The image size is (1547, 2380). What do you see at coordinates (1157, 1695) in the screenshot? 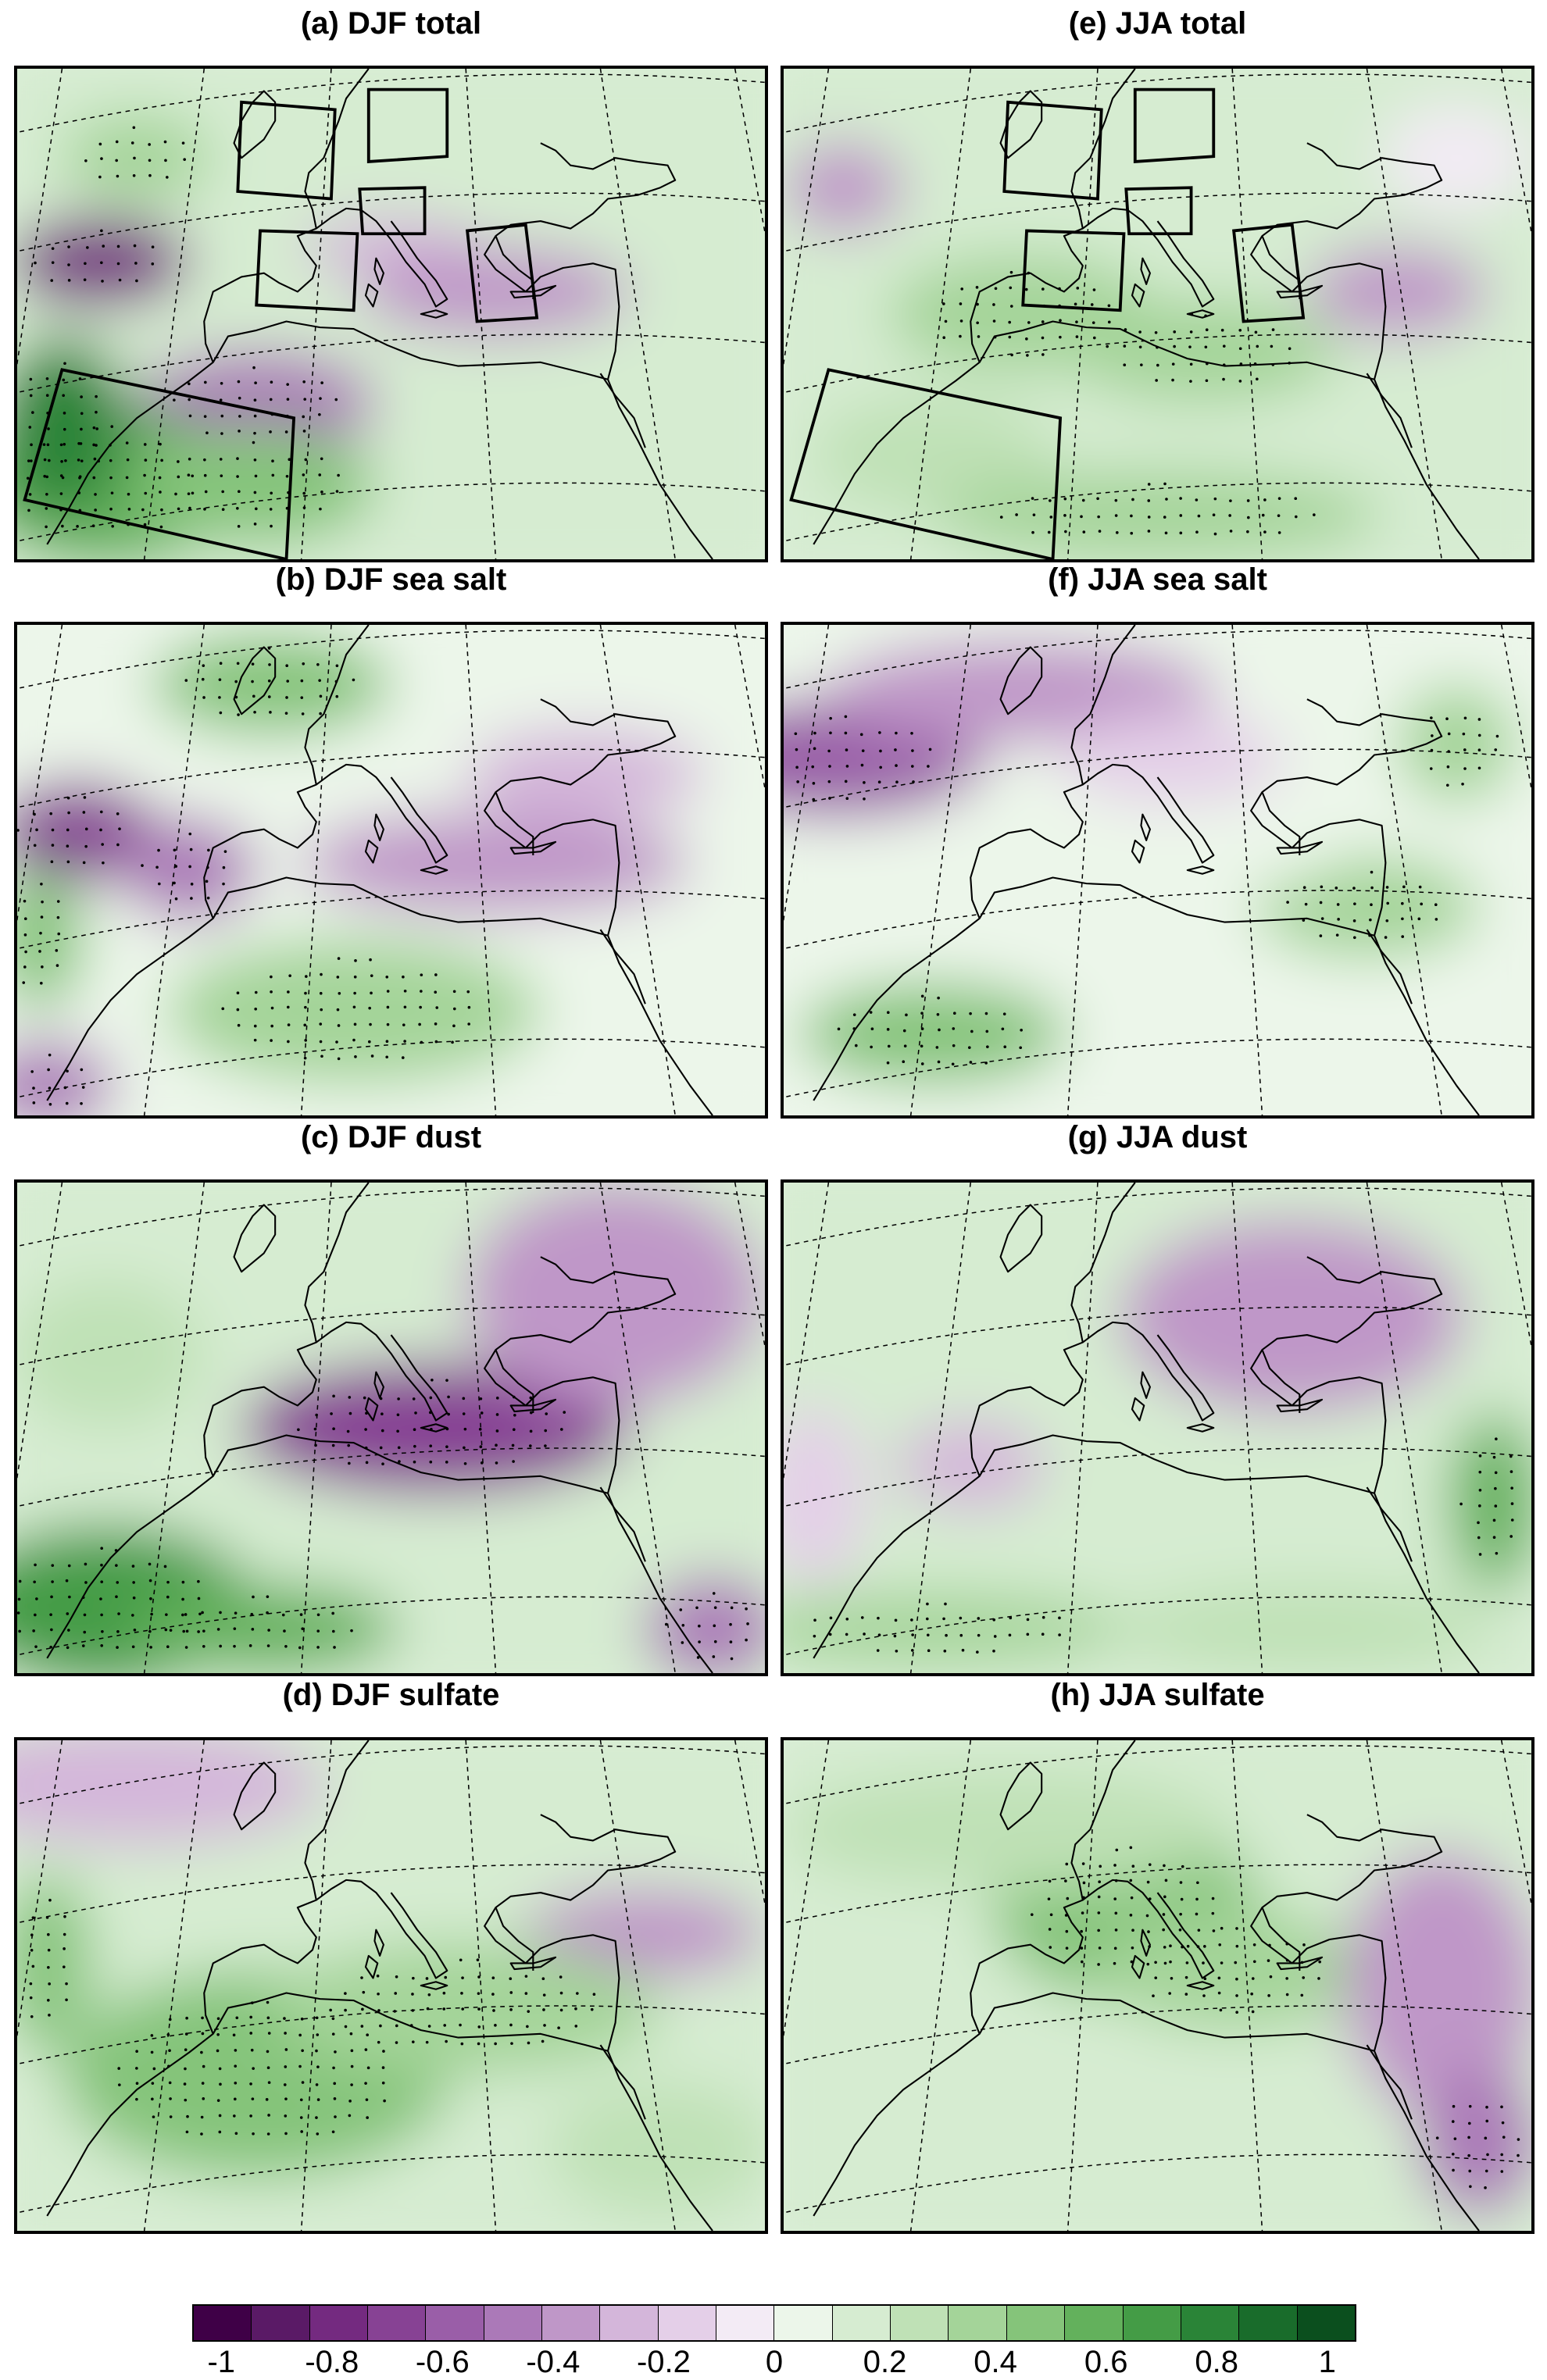
I see `panel-title-h: (h) JJA sulfate` at bounding box center [1157, 1695].